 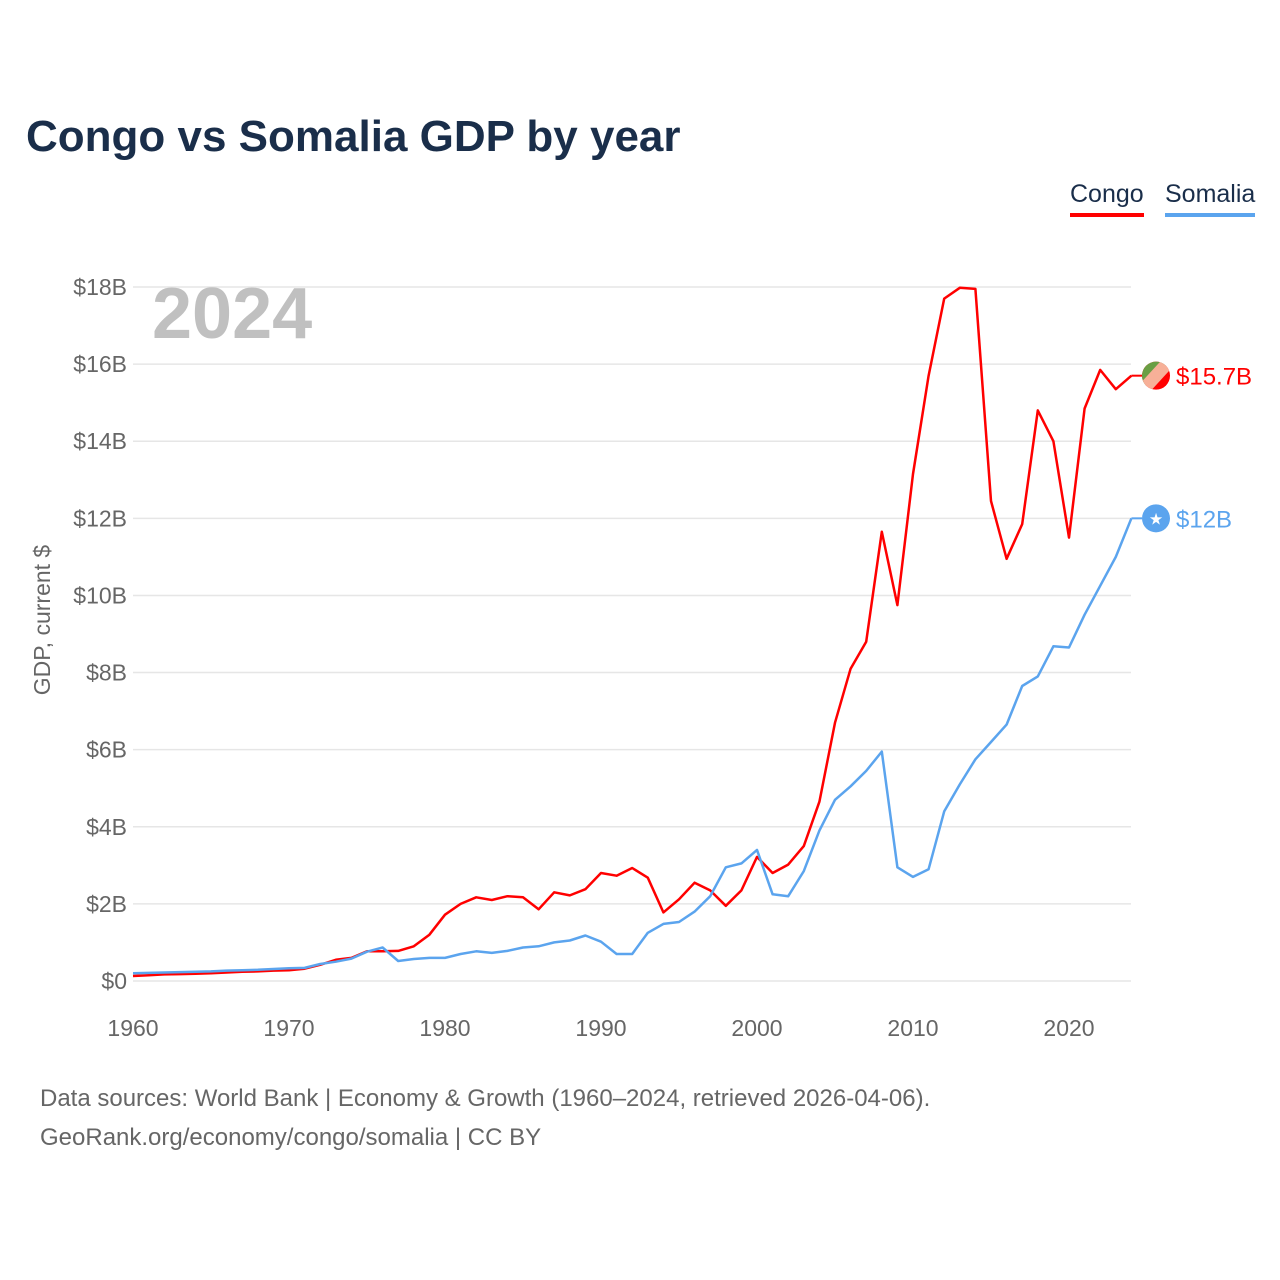 I want to click on y-tick-label: $10B, so click(x=100, y=595).